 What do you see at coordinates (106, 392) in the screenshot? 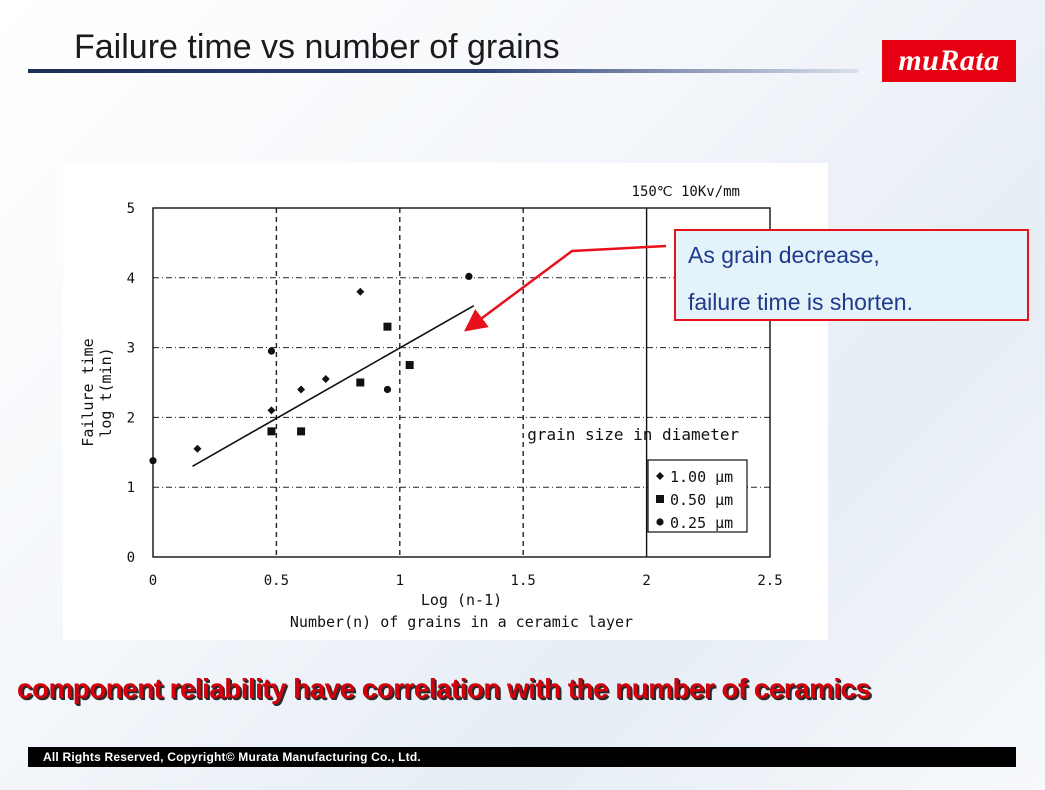
I see `y-axis-sublabel: log t(min)` at bounding box center [106, 392].